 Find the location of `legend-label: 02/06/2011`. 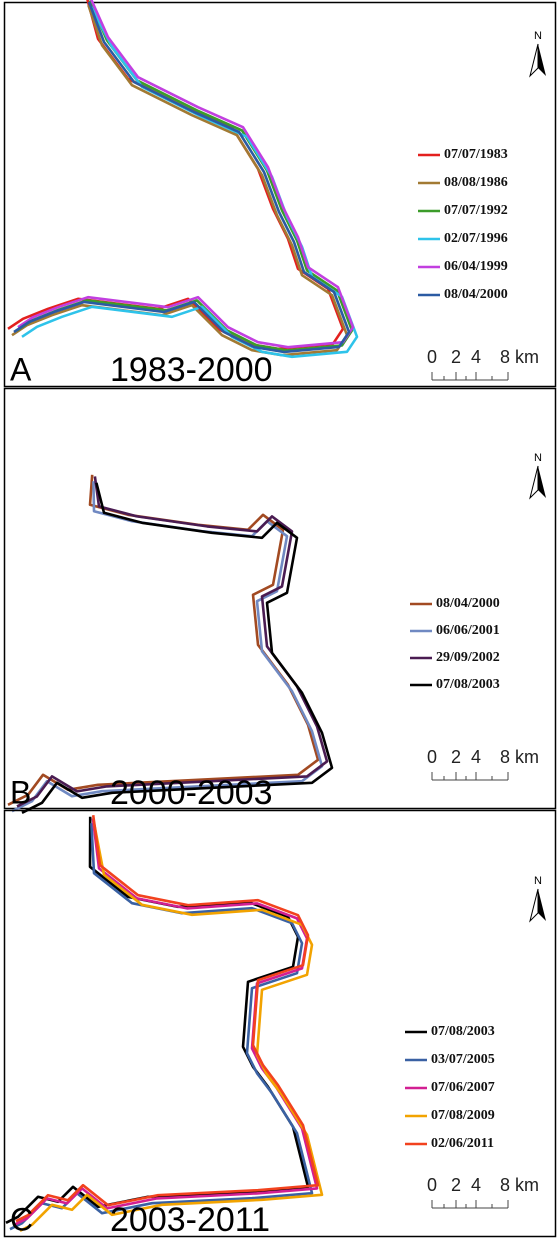

legend-label: 02/06/2011 is located at coordinates (462, 1143).